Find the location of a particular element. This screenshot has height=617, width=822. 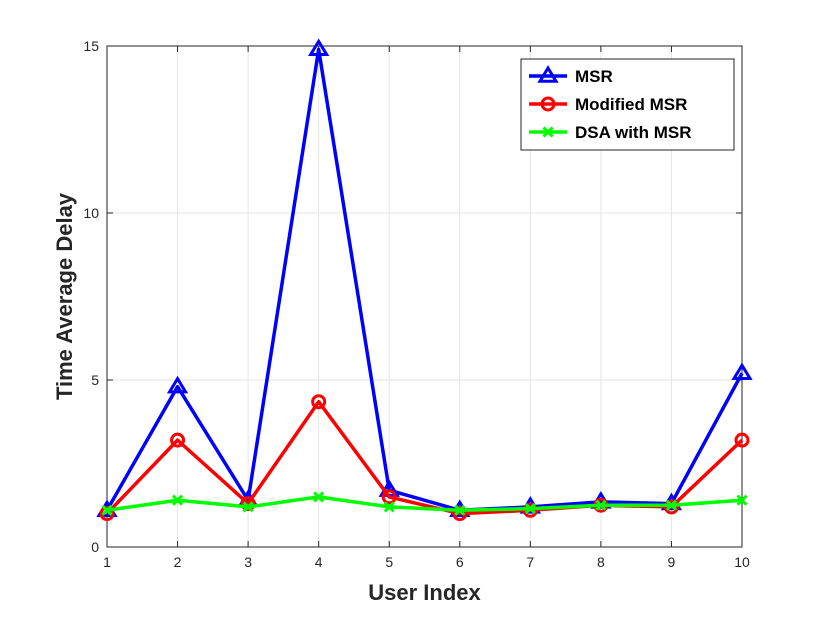

x-tick-label: 8 is located at coordinates (601, 562).